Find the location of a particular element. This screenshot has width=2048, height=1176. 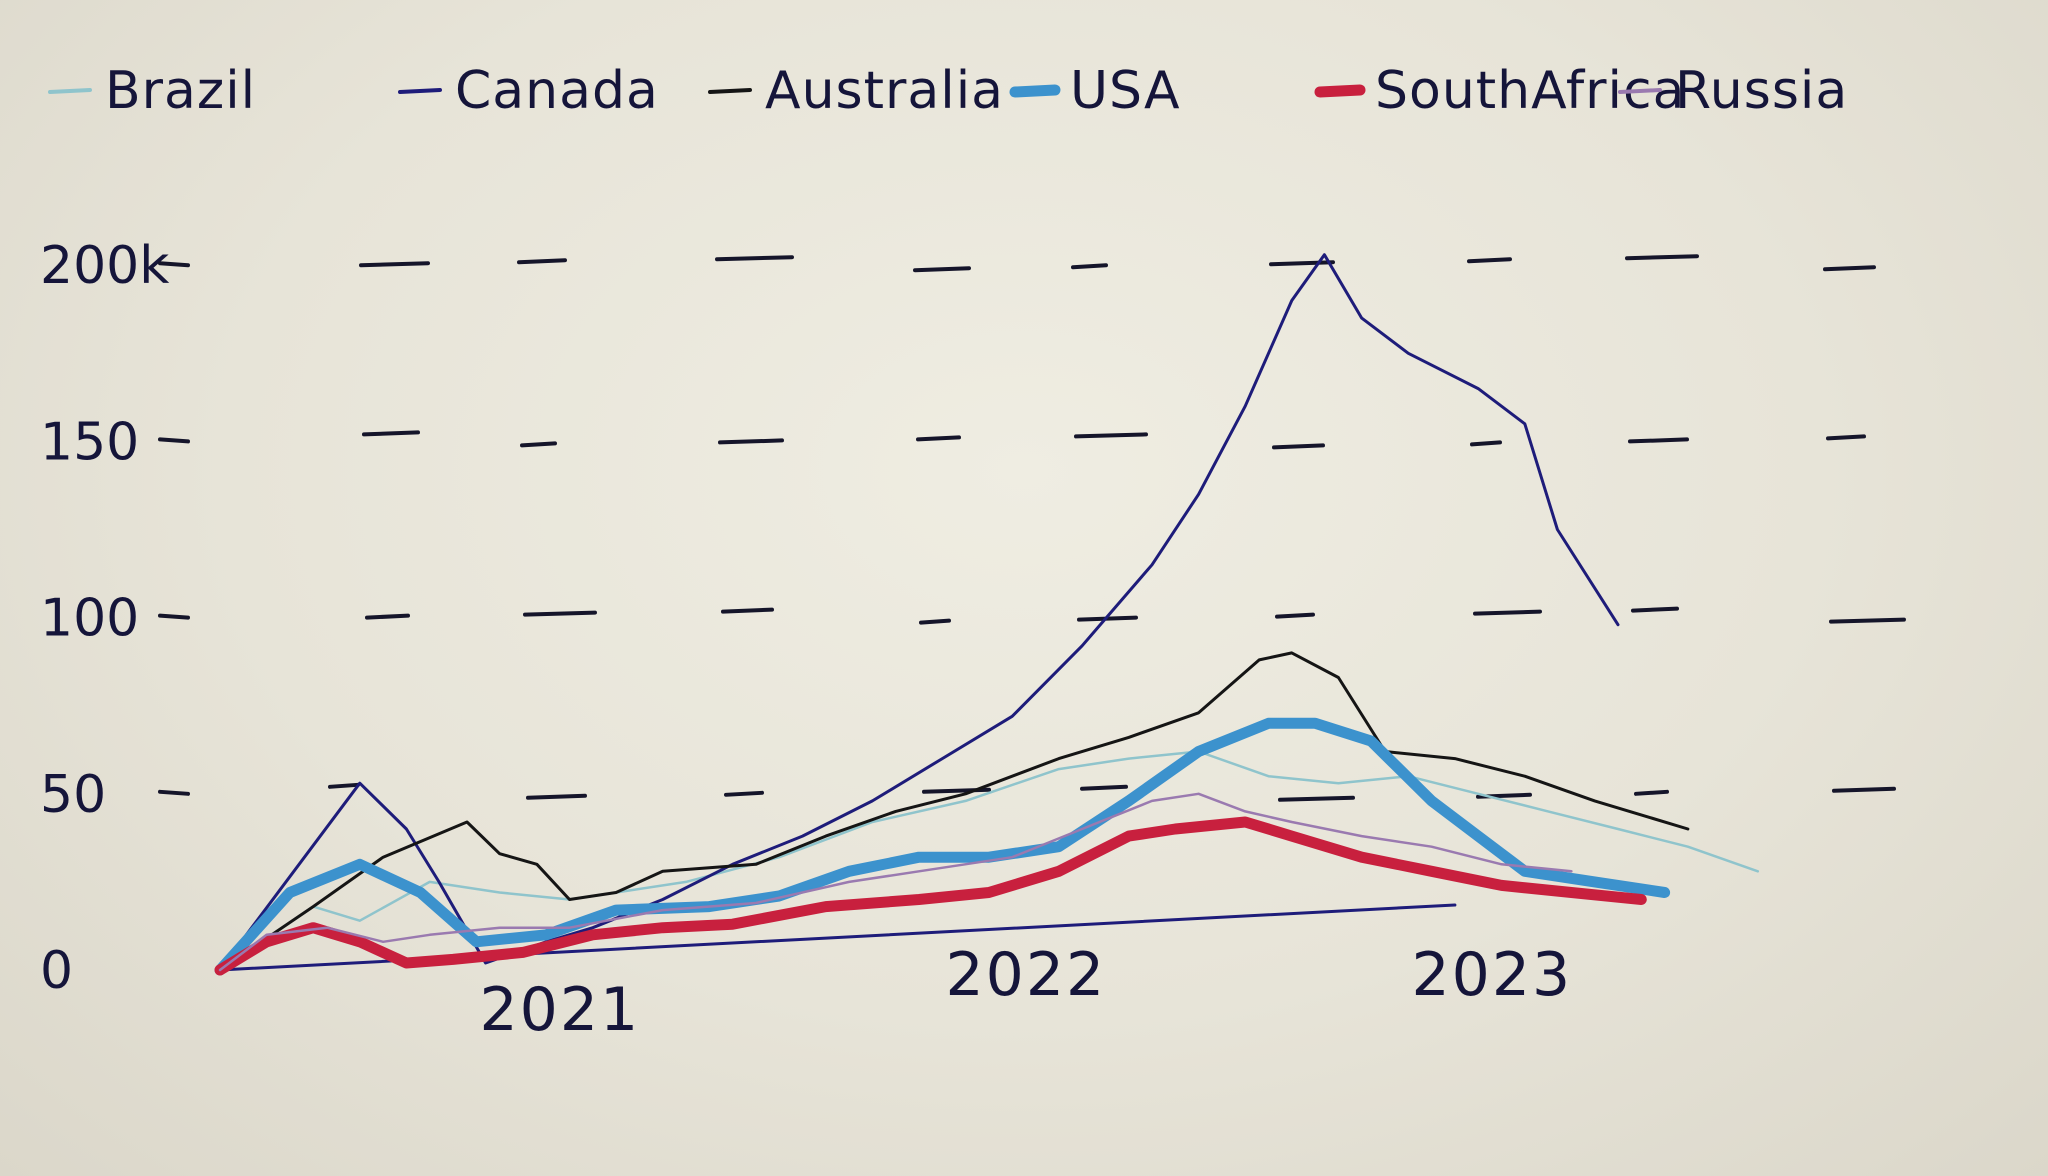

y-tick-label: 150 is located at coordinates (89, 442).